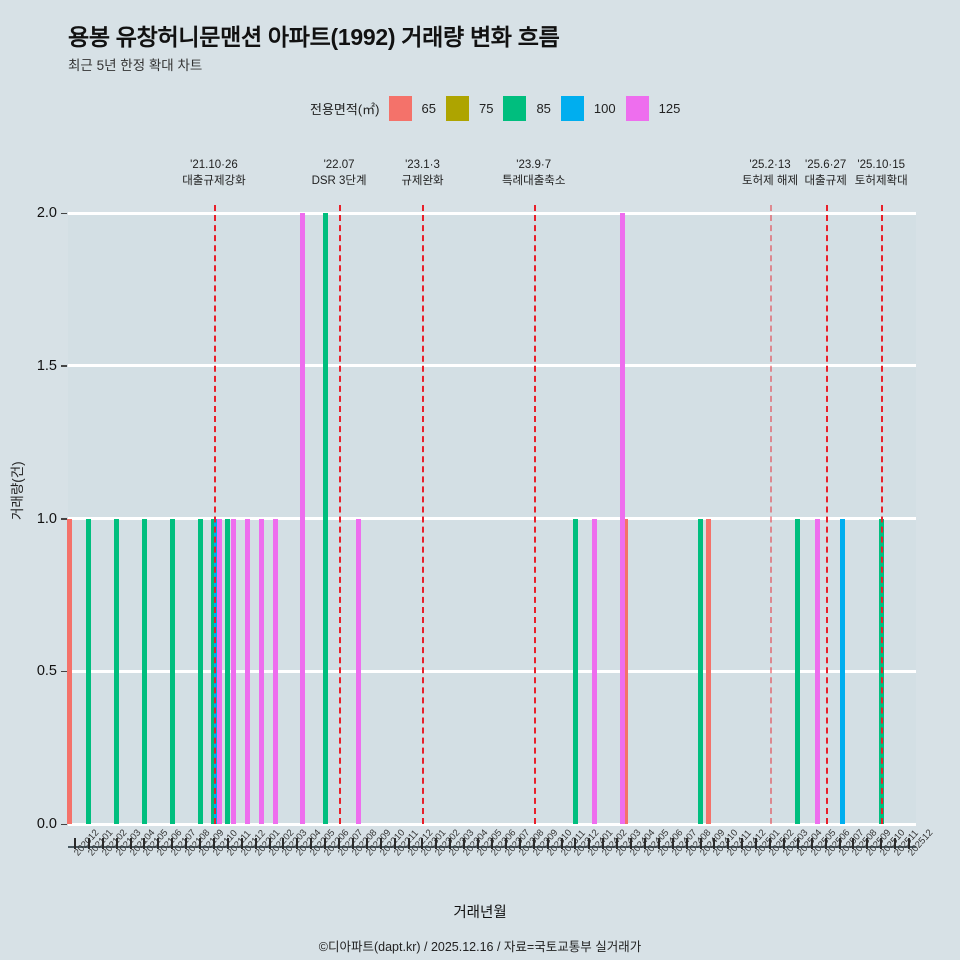 The width and height of the screenshot is (960, 960). Describe the element at coordinates (17, 490) in the screenshot. I see `y-axis-label: 거래량(건)` at that location.